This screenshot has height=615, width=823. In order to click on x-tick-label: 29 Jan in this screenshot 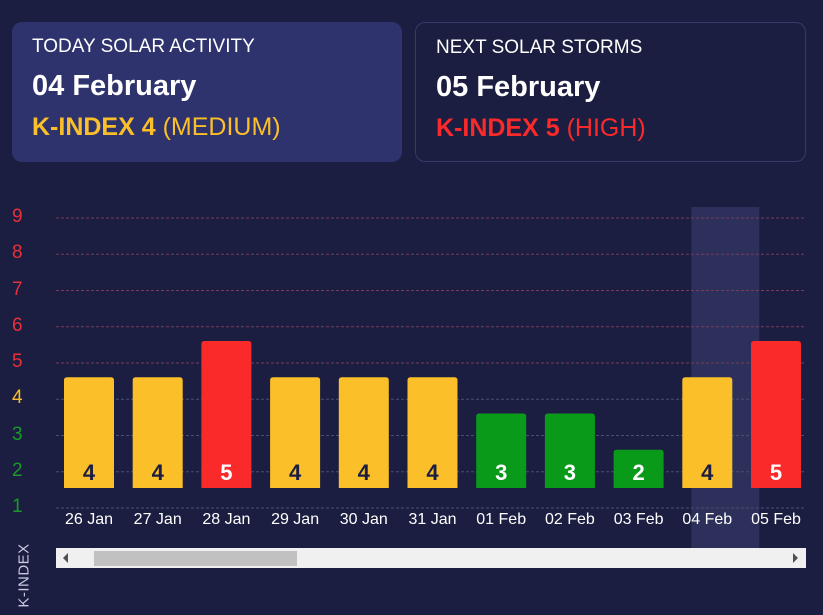, I will do `click(295, 519)`.